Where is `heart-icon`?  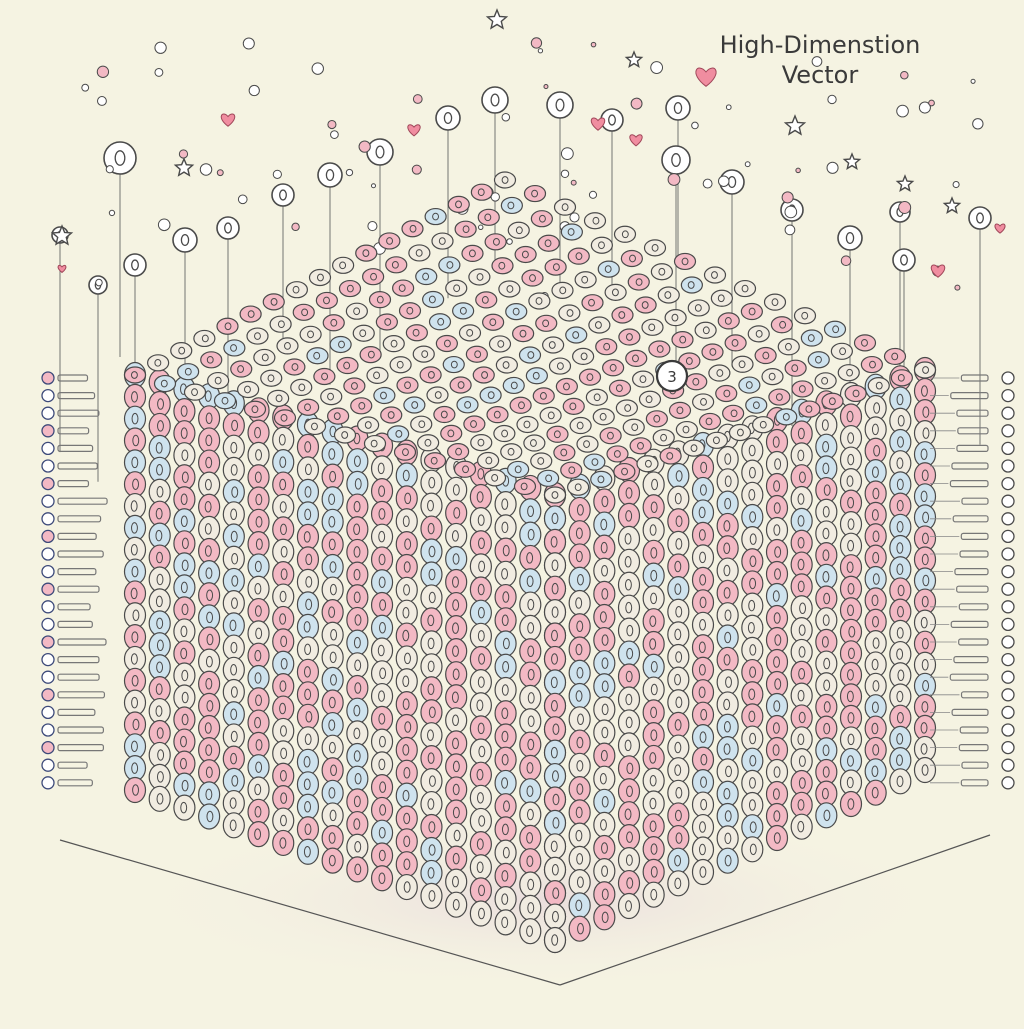 heart-icon is located at coordinates (228, 120).